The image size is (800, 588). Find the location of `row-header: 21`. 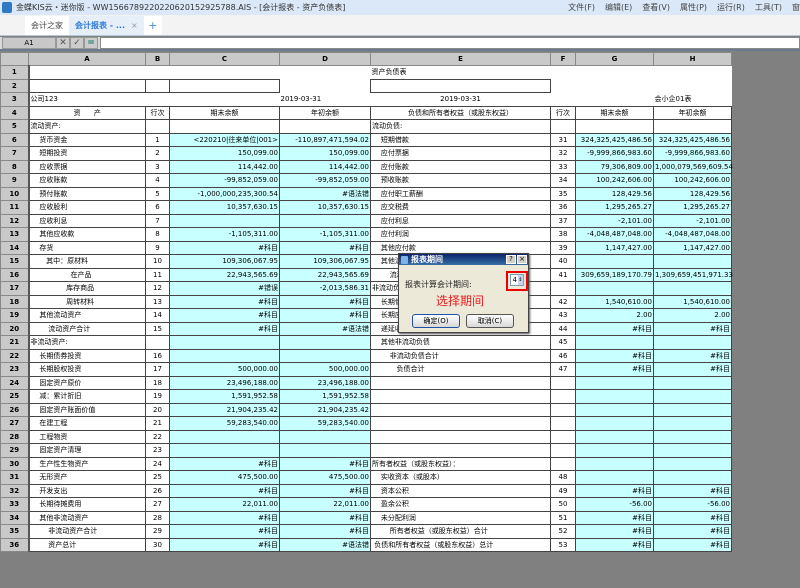

row-header: 21 is located at coordinates (15, 342).